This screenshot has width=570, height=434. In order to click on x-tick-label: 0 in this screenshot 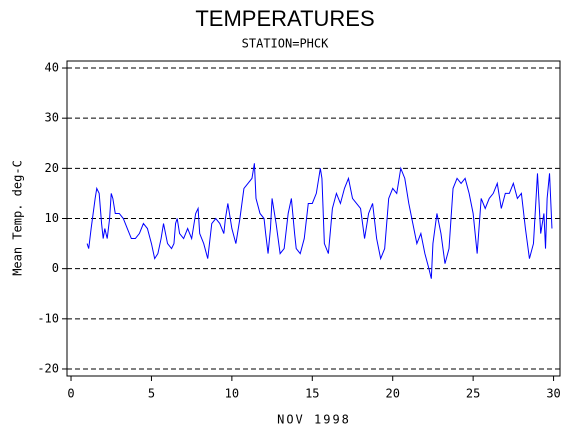, I will do `click(70, 394)`.